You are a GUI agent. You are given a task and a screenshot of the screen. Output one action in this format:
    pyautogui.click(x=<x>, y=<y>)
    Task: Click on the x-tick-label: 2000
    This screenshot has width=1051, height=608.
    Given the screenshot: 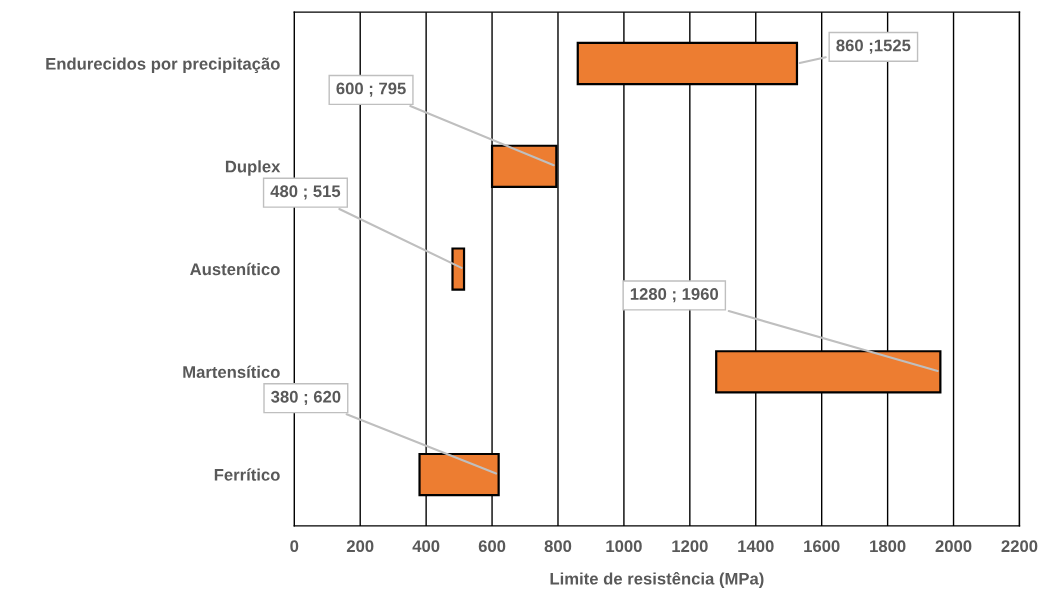 What is the action you would take?
    pyautogui.click(x=953, y=546)
    